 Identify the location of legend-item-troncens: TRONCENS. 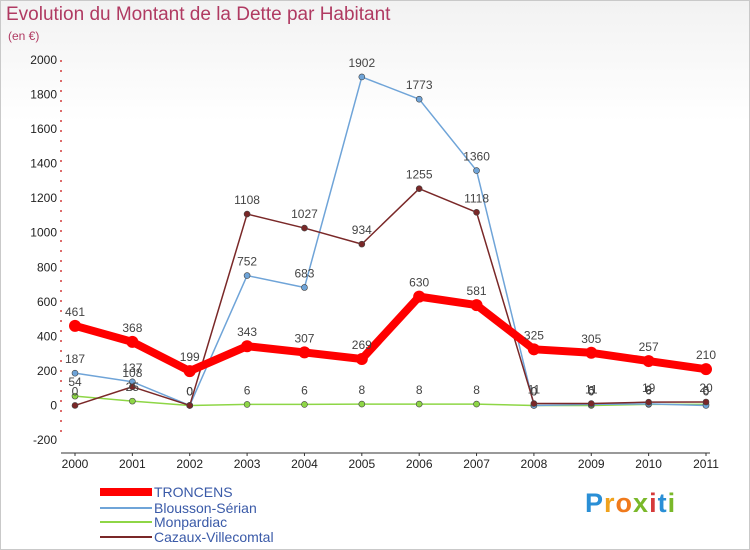
(166, 492).